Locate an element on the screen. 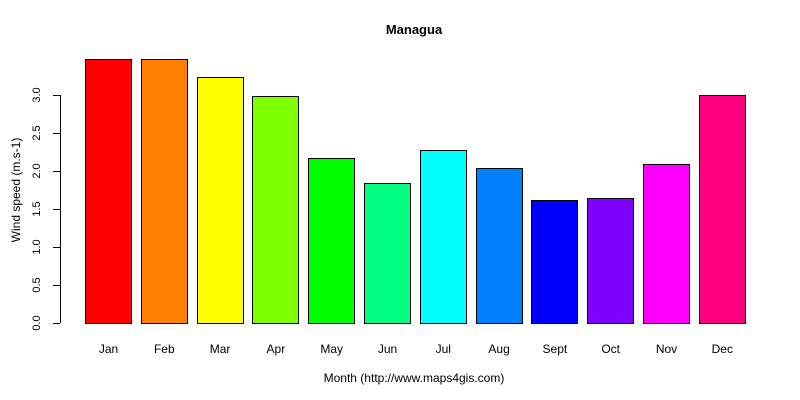 This screenshot has width=800, height=400. x-tick-label: Aug is located at coordinates (499, 349).